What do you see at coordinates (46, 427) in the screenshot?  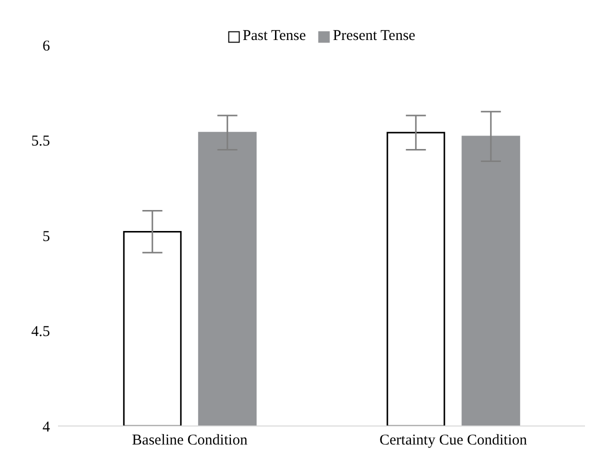 I see `y-tick-label: 4` at bounding box center [46, 427].